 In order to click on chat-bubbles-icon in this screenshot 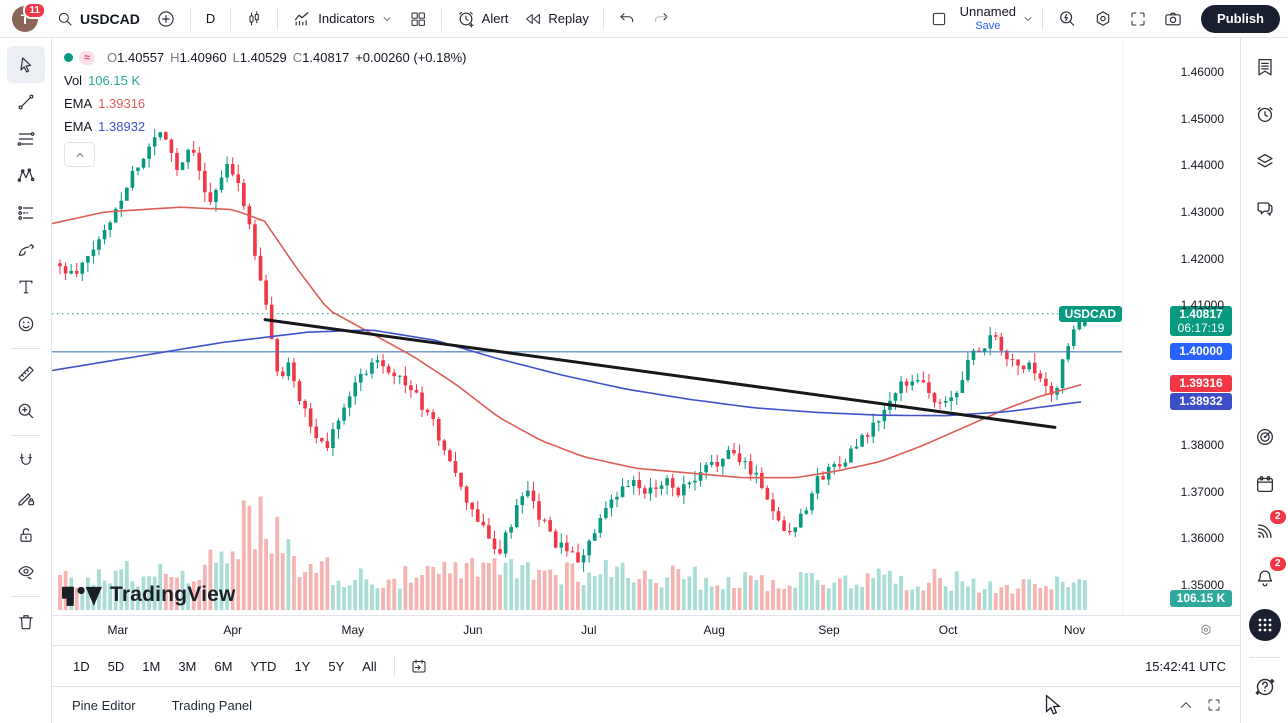, I will do `click(1264, 209)`.